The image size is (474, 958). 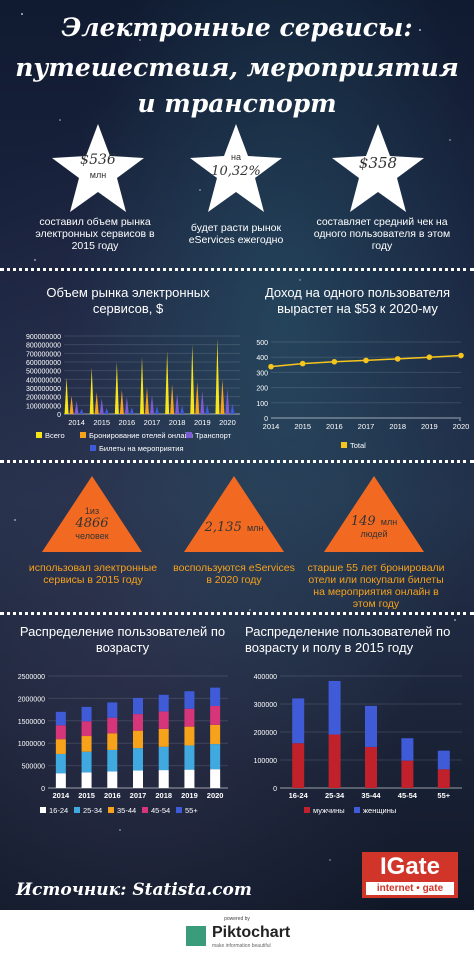 What do you see at coordinates (335, 795) in the screenshot?
I see `x-tick-label: 25-34` at bounding box center [335, 795].